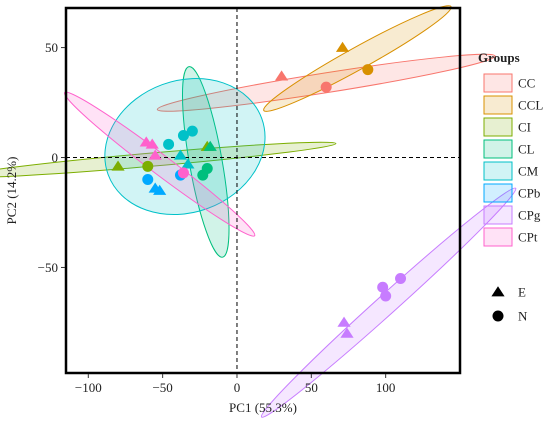  Describe the element at coordinates (263, 407) in the screenshot. I see `x-axis-title: PC1 (55.3%)` at that location.